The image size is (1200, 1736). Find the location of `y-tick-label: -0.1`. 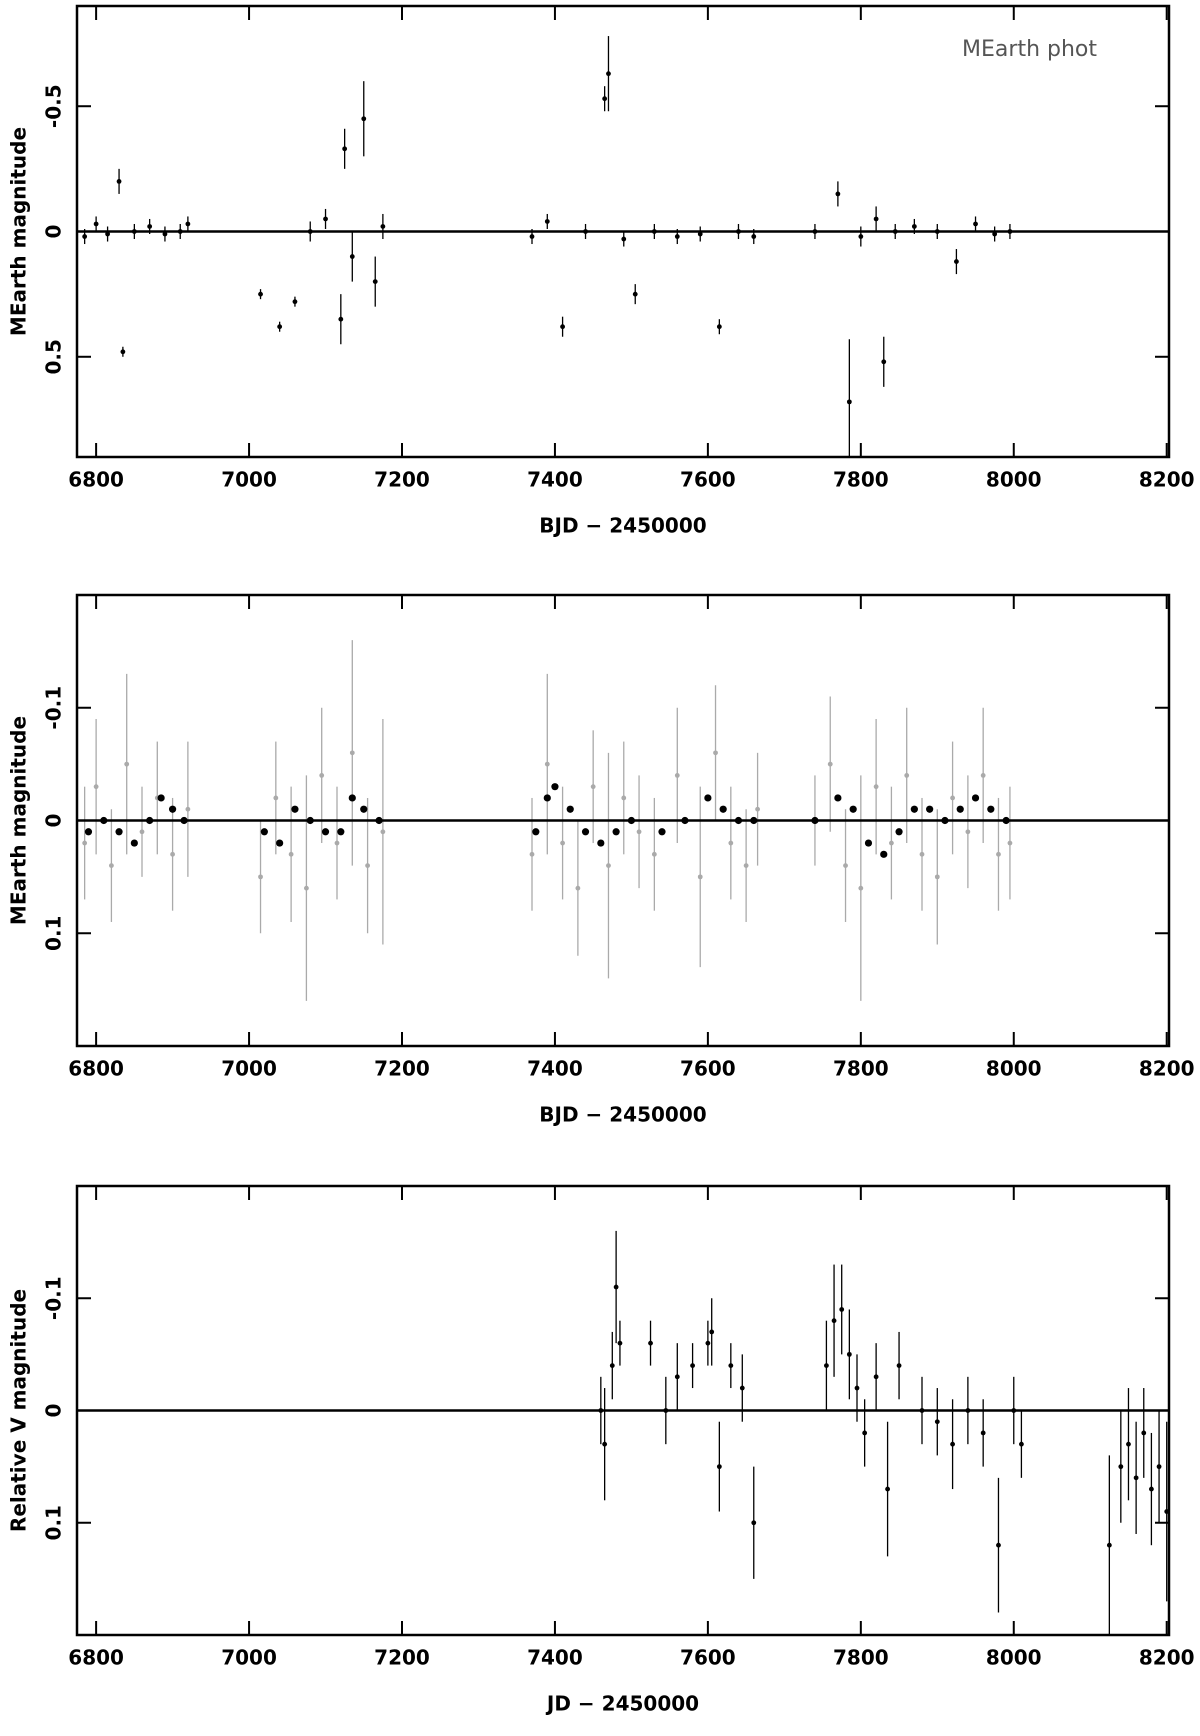

y-tick-label: -0.1 is located at coordinates (54, 708).